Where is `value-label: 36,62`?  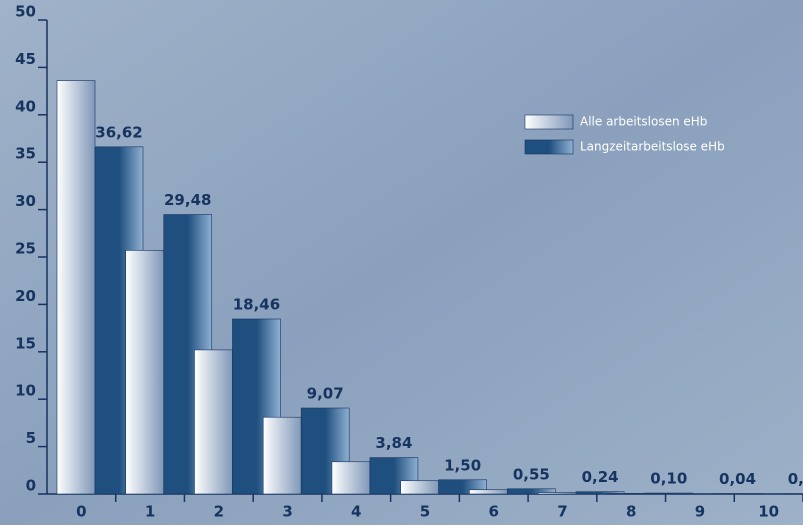 value-label: 36,62 is located at coordinates (118, 132).